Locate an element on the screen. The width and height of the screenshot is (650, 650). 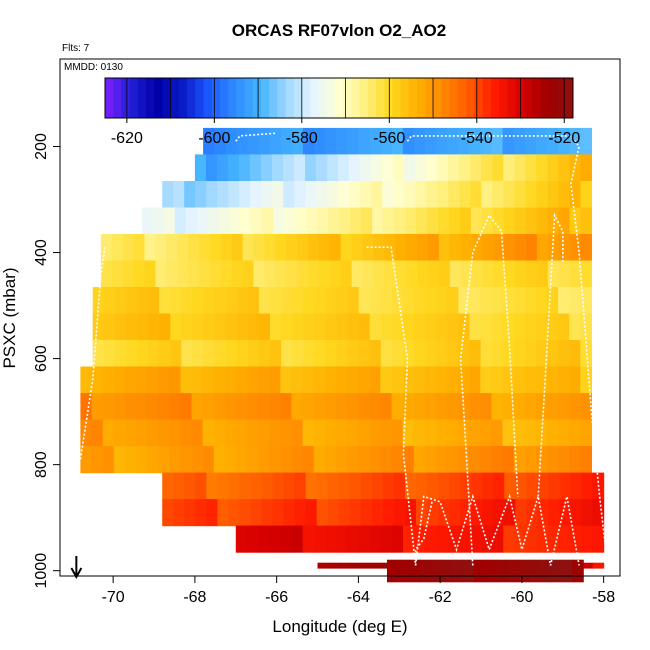
x-tick-label: -70 is located at coordinates (113, 597).